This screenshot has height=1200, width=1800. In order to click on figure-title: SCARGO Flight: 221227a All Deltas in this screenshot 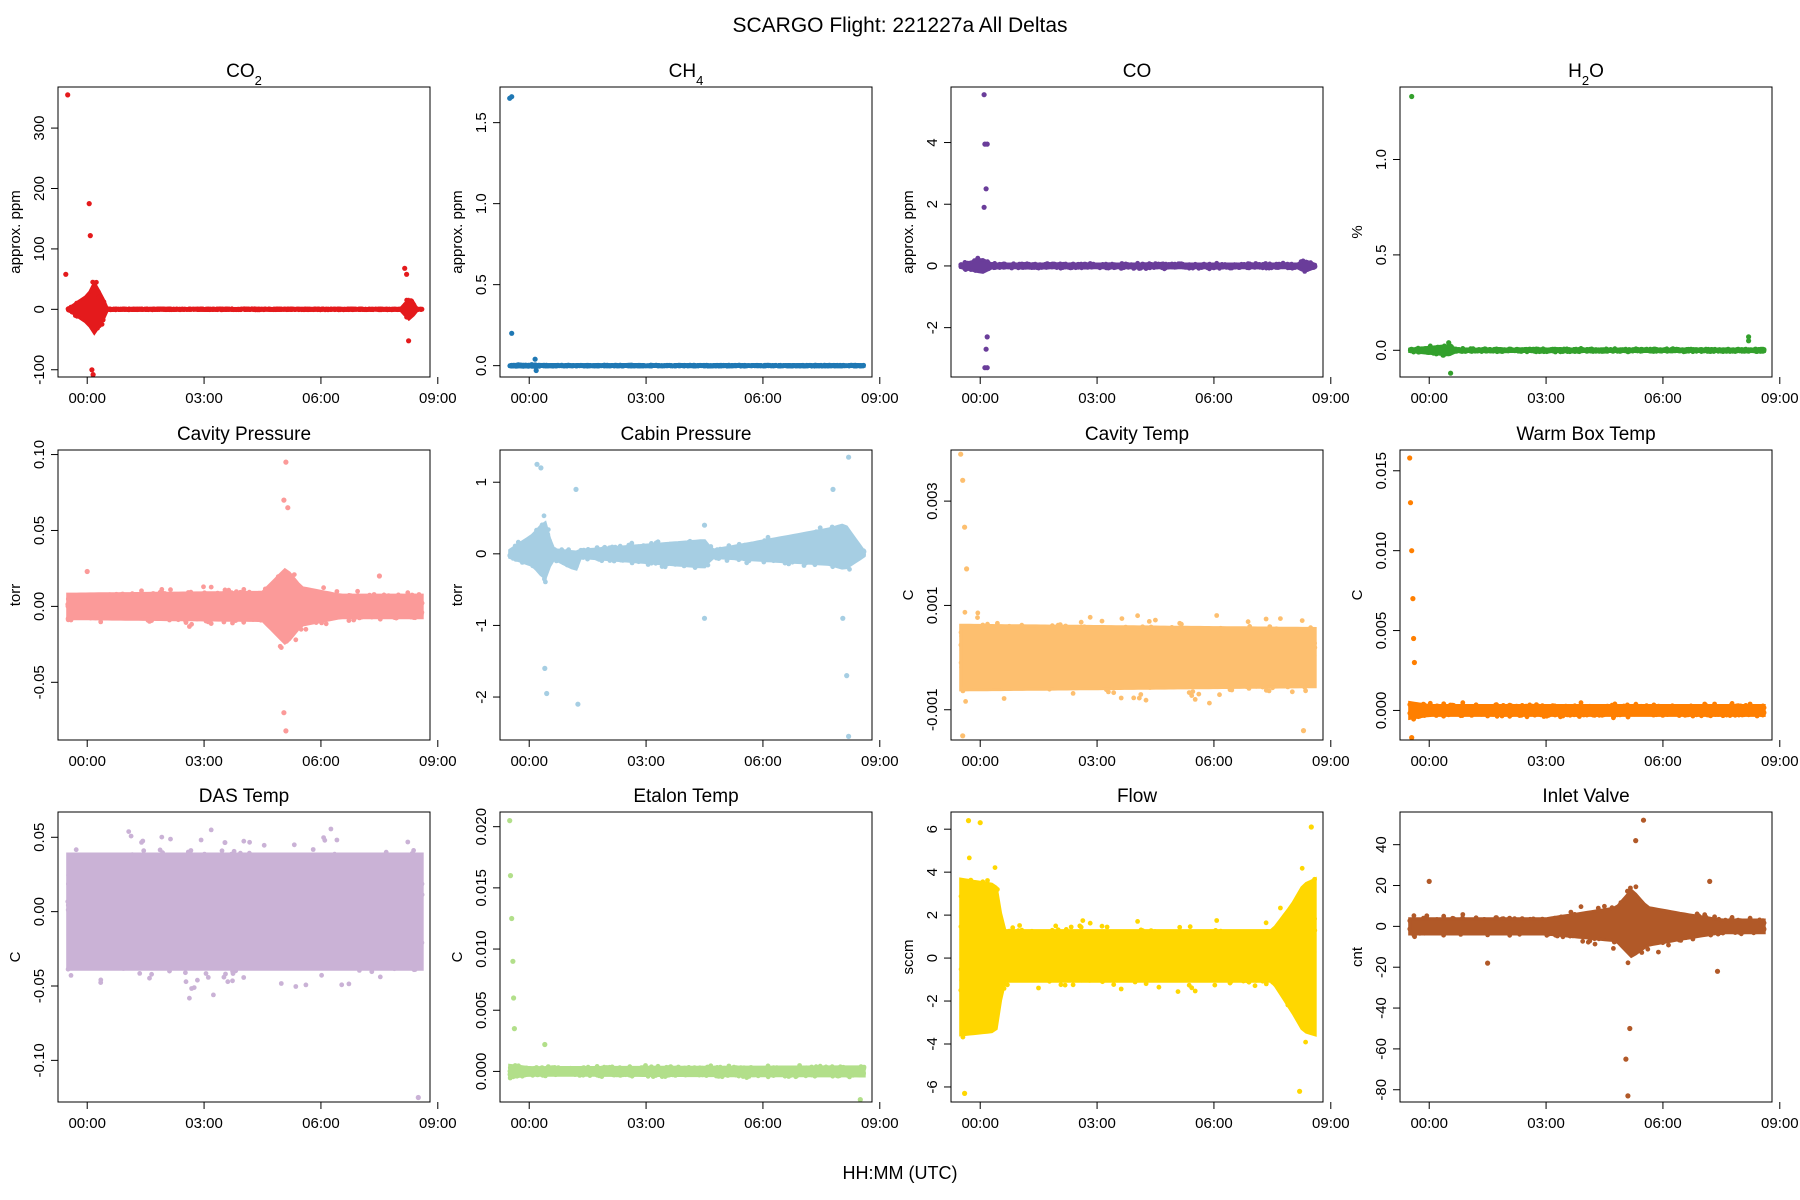, I will do `click(900, 25)`.